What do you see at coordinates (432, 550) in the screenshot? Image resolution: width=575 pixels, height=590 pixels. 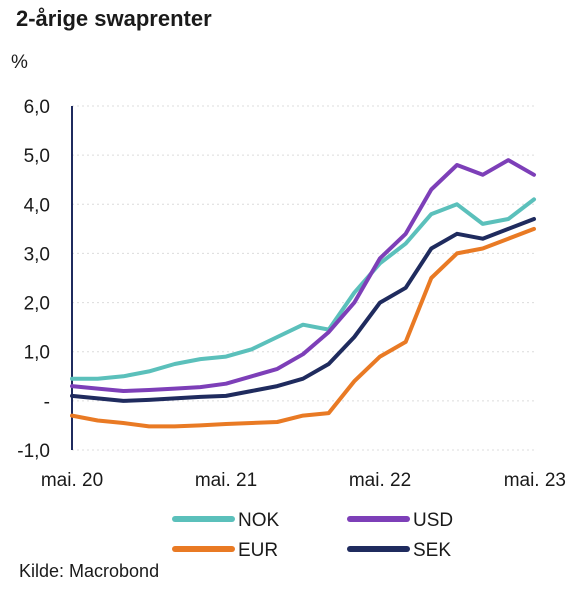 I see `legend-label-sek: SEK` at bounding box center [432, 550].